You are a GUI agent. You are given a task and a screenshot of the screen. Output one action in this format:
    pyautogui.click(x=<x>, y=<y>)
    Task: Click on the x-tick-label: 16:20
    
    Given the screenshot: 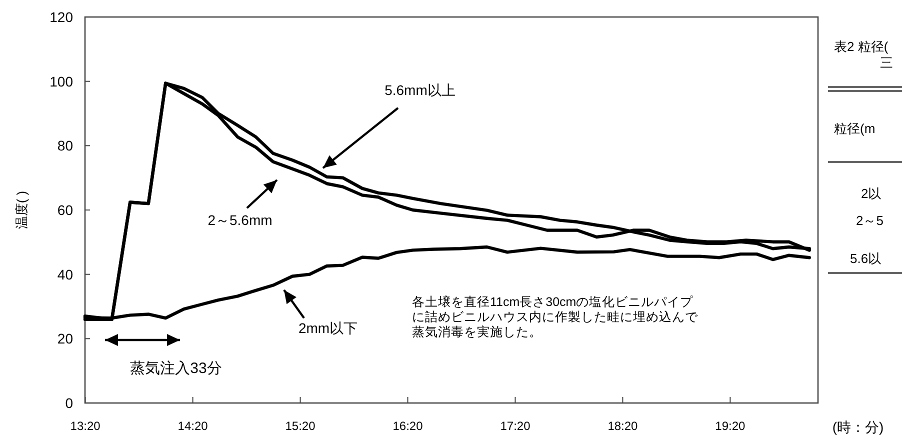 What is the action you would take?
    pyautogui.click(x=408, y=426)
    